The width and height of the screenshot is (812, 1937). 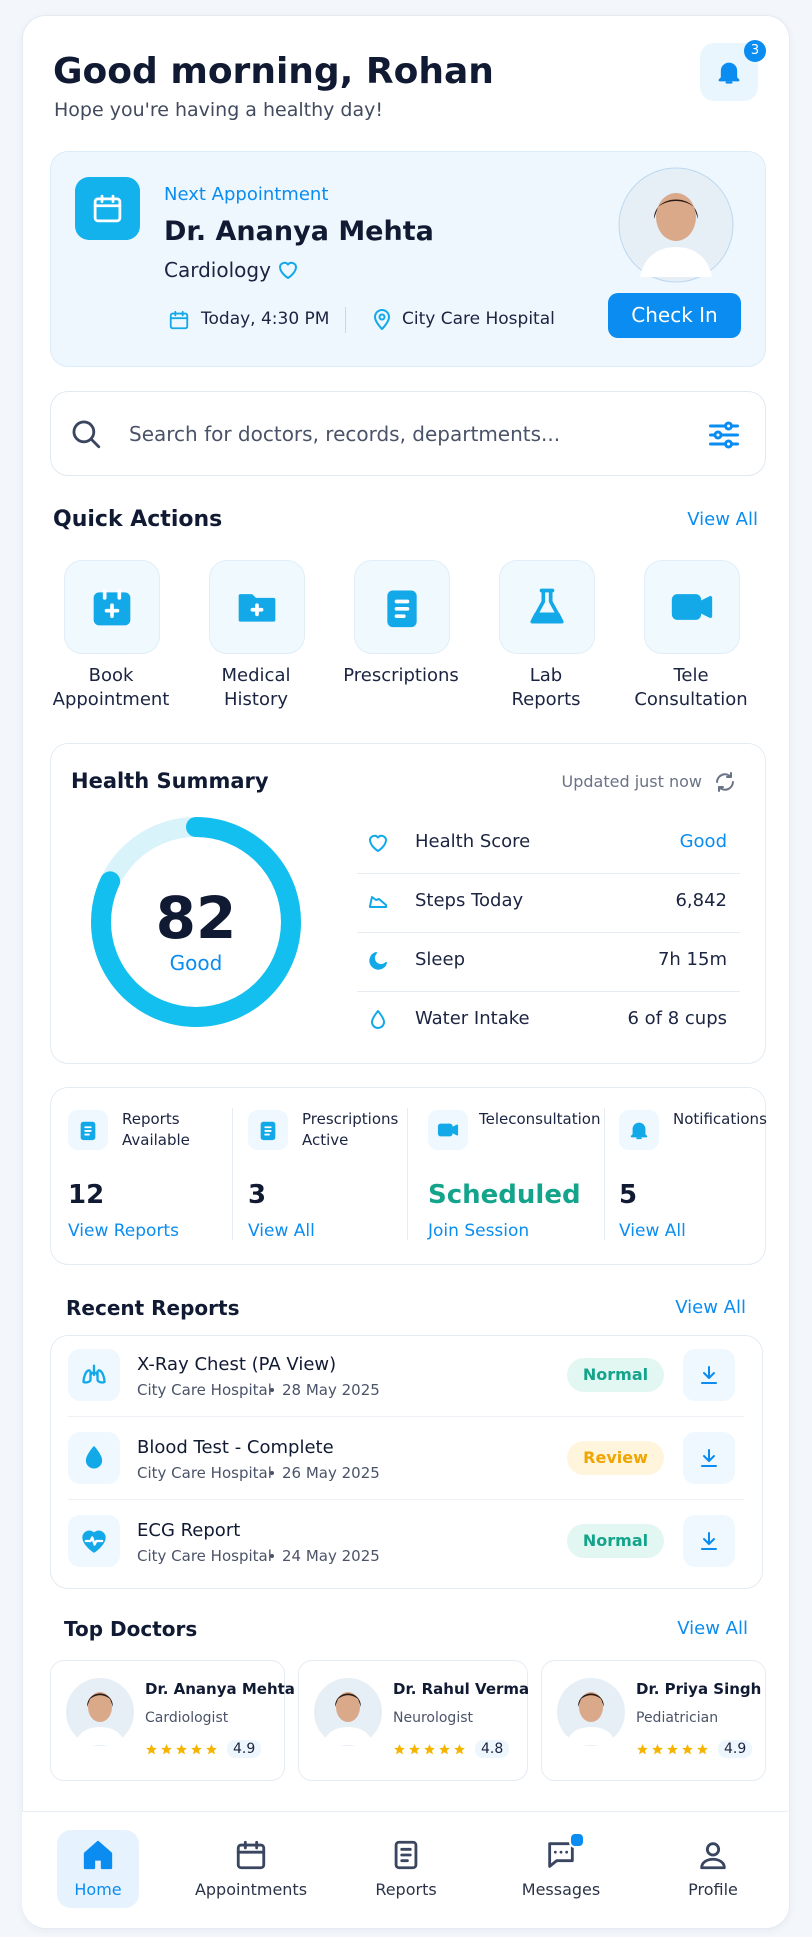 I want to click on stat-label: Teleconsultation, so click(x=540, y=1119).